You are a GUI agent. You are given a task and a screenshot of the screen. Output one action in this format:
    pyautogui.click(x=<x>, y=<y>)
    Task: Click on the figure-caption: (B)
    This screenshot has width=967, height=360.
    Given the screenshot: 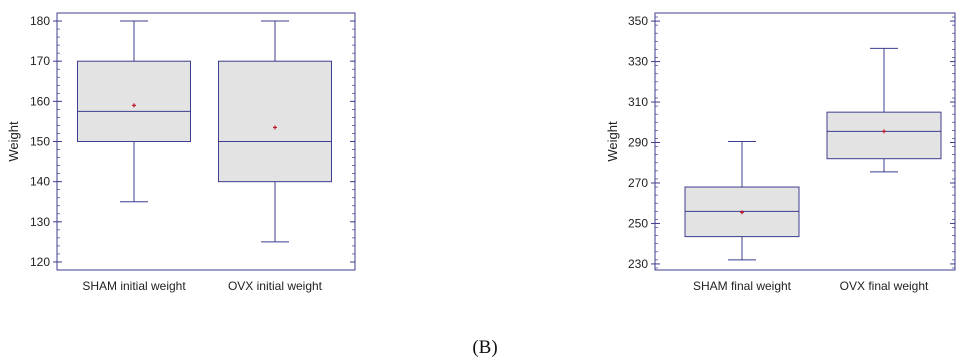 What is the action you would take?
    pyautogui.click(x=484, y=347)
    